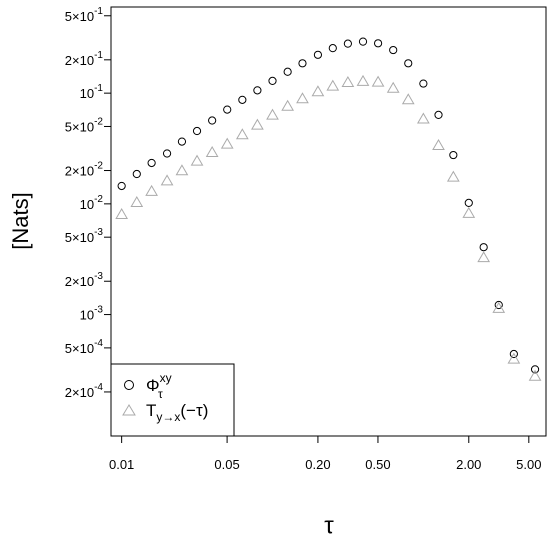 Image resolution: width=550 pixels, height=543 pixels. What do you see at coordinates (168, 417) in the screenshot?
I see `legend-transfer-sub: y→x` at bounding box center [168, 417].